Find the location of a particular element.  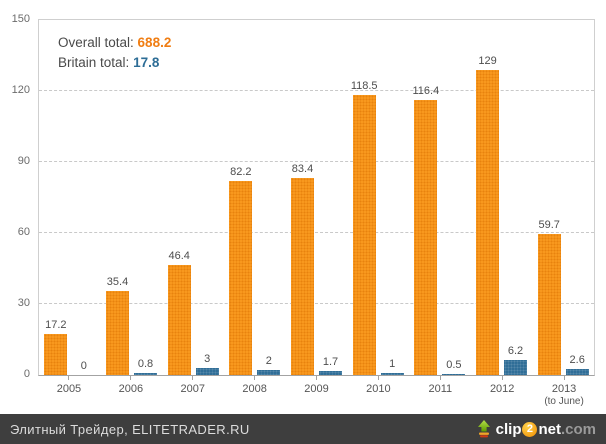

overall-bar-2009: 83.4 is located at coordinates (303, 269).